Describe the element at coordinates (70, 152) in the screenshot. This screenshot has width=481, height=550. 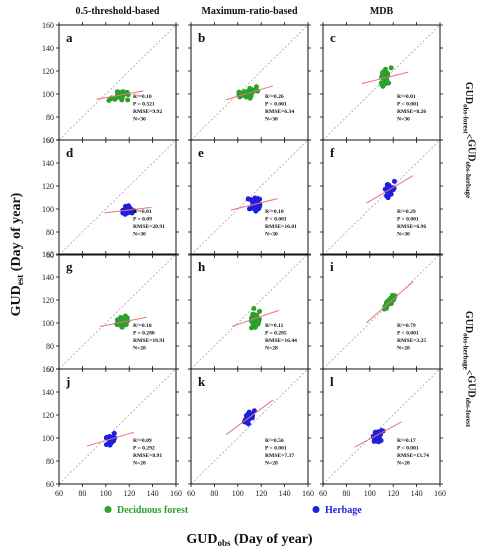
I see `panel-label: d` at that location.